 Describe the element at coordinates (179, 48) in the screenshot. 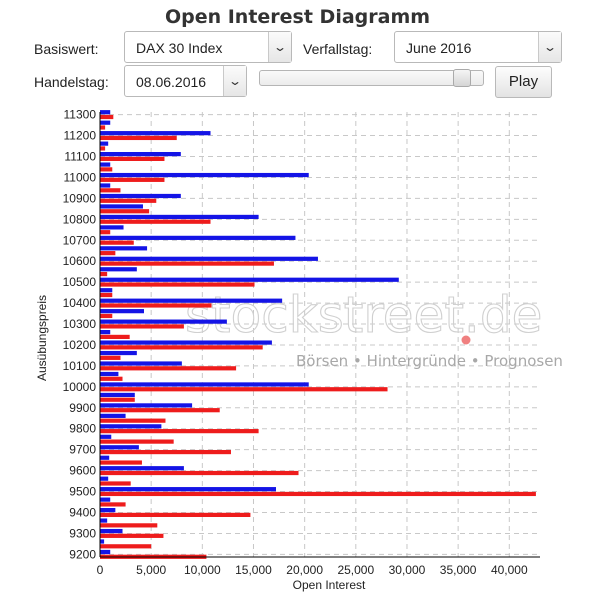

I see `basiswert-value: DAX 30 Index` at that location.